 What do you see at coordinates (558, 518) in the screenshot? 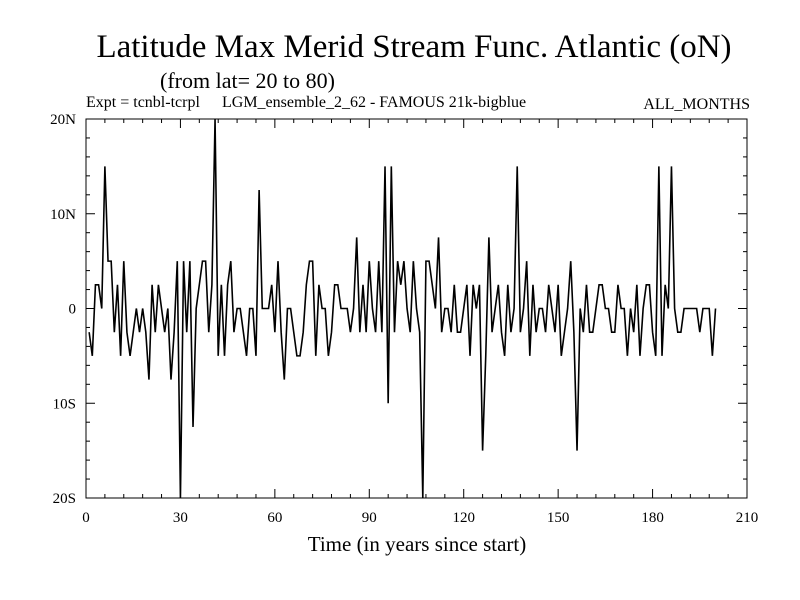
I see `x-tick-label: 150` at bounding box center [558, 518].